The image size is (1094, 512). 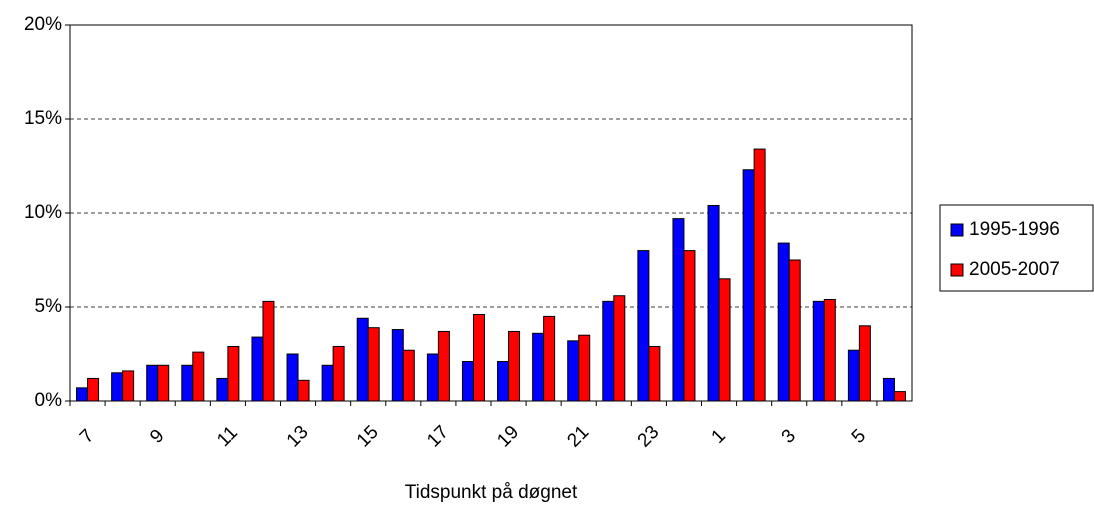 I want to click on x-tick-label: 19, so click(x=508, y=437).